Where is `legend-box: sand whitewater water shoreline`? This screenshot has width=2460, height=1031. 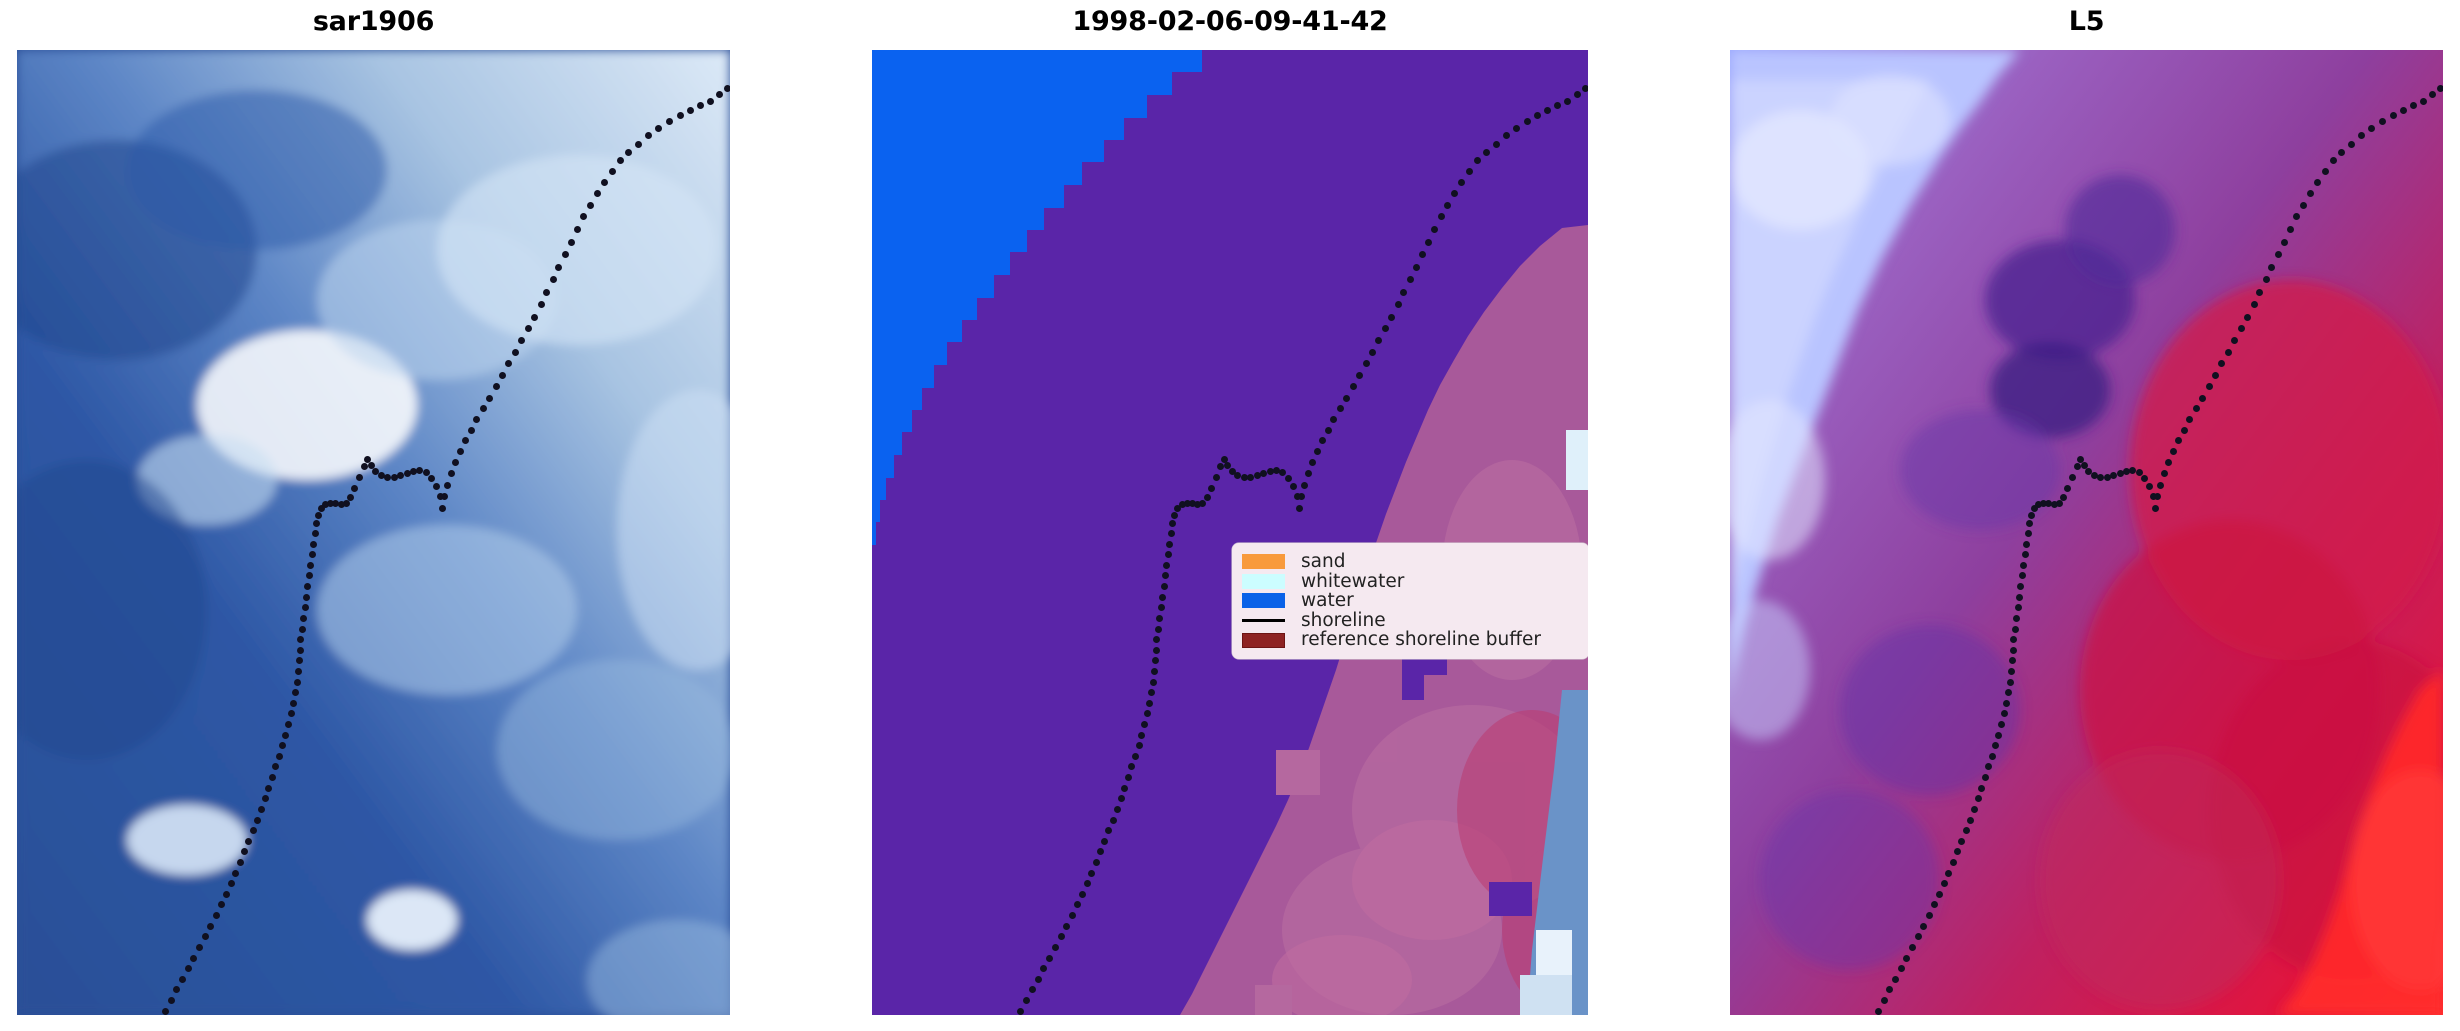 legend-box: sand whitewater water shoreline is located at coordinates (1410, 601).